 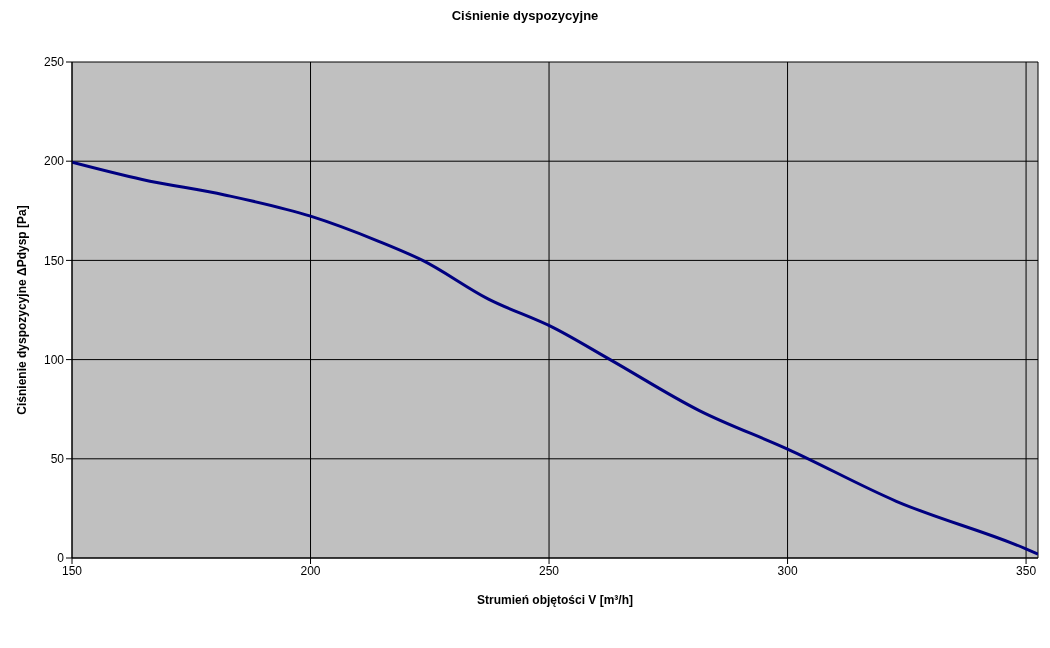 What do you see at coordinates (549, 570) in the screenshot?
I see `x-tick-label: 250` at bounding box center [549, 570].